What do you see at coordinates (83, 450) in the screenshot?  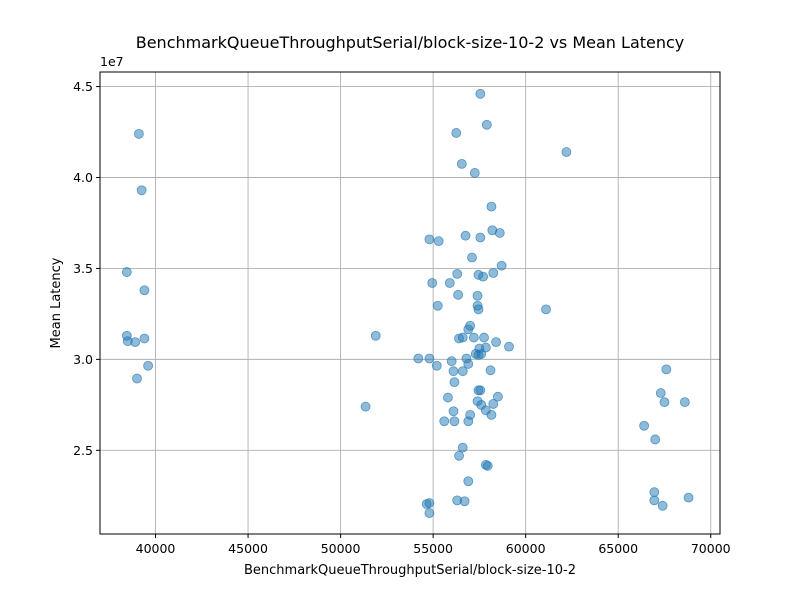 I see `y-tick-label: 2.5` at bounding box center [83, 450].